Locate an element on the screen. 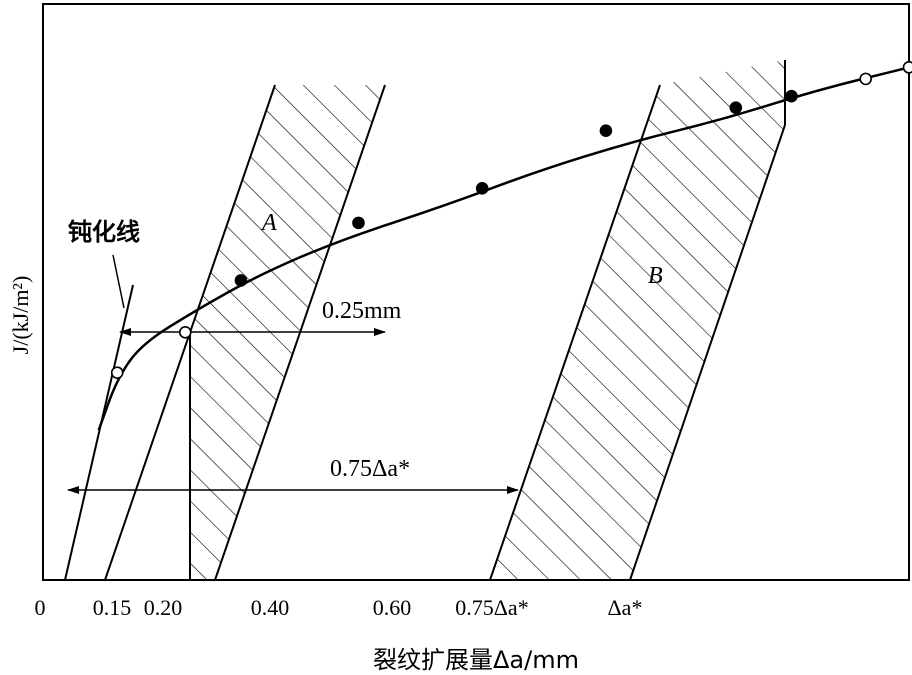 This screenshot has width=912, height=675. x-tick-label: 0.20 is located at coordinates (163, 607).